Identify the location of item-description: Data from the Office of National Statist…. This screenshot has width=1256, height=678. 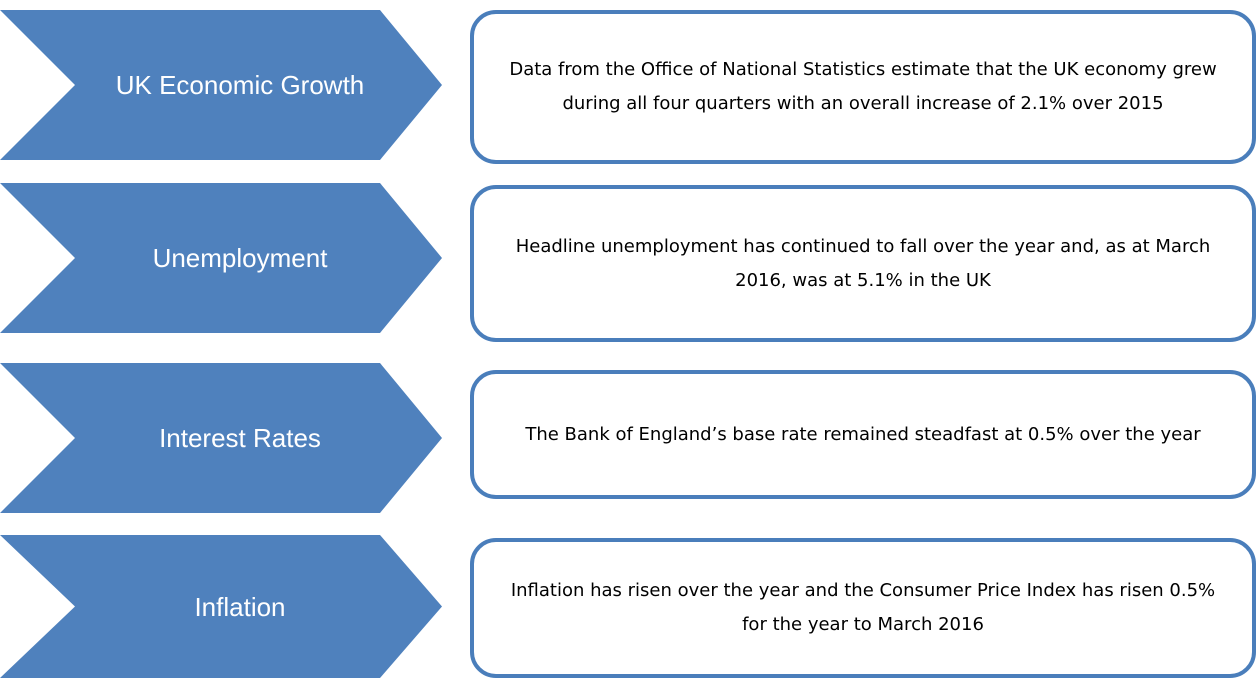
(863, 86).